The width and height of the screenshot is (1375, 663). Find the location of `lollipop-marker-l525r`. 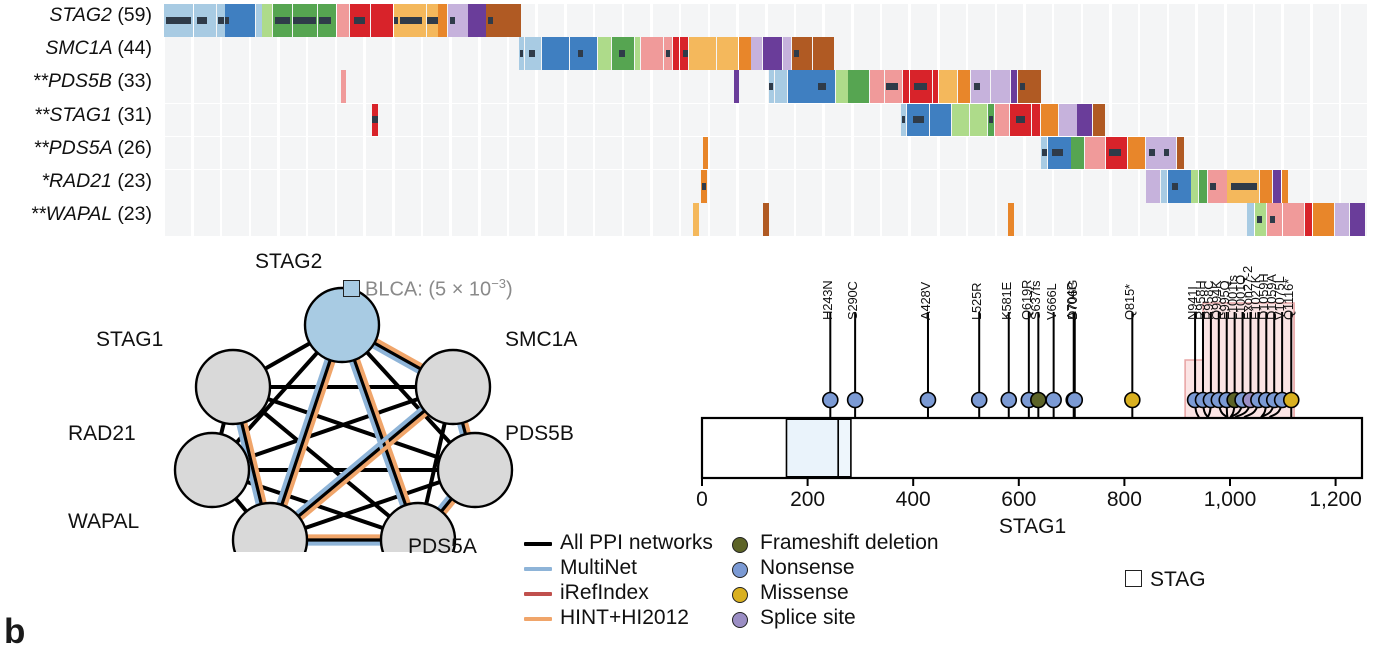

lollipop-marker-l525r is located at coordinates (979, 400).